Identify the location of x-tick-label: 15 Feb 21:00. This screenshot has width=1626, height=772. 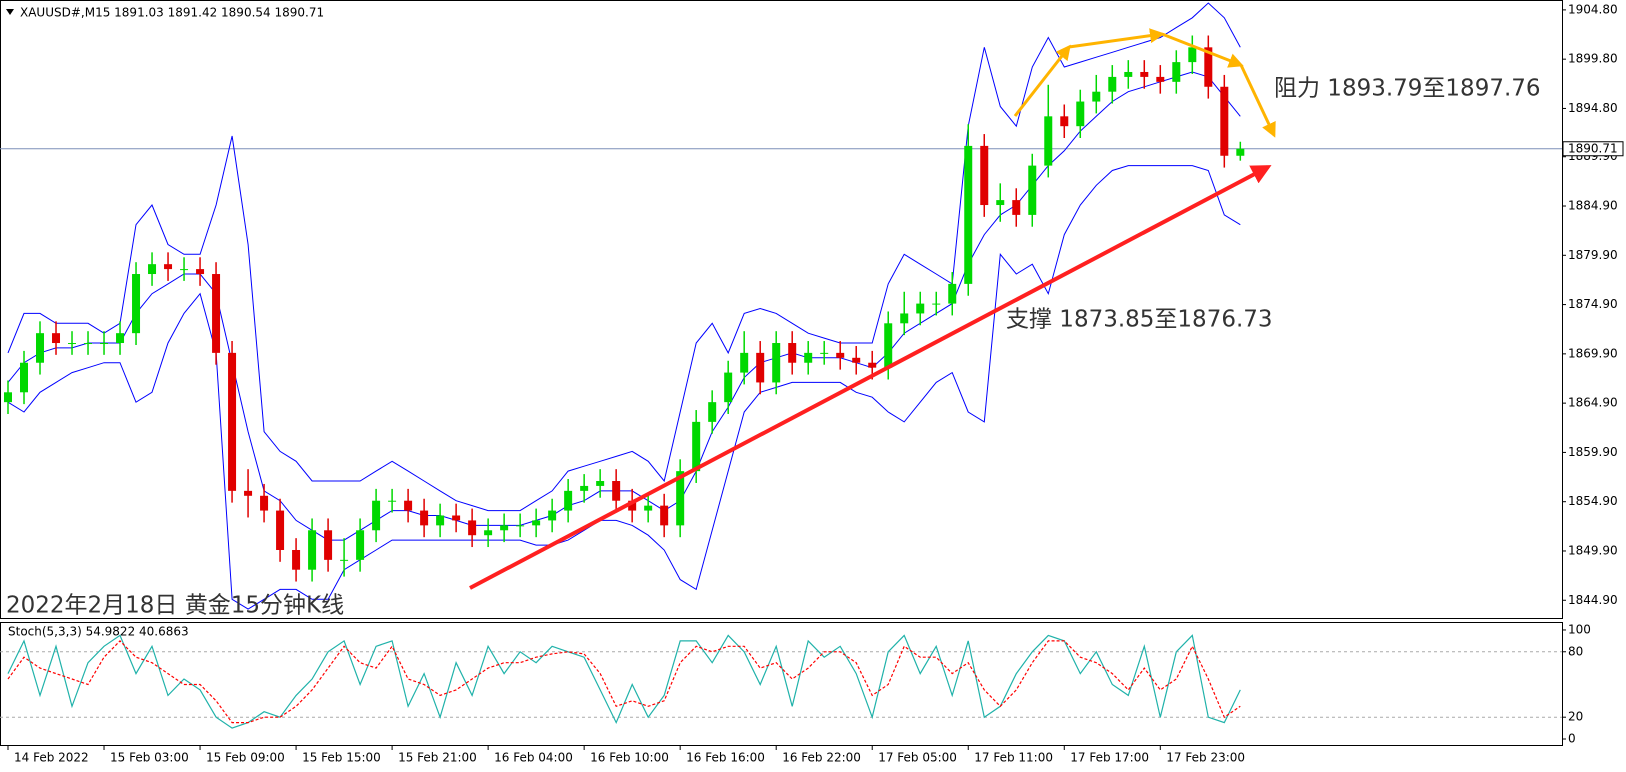
(437, 758).